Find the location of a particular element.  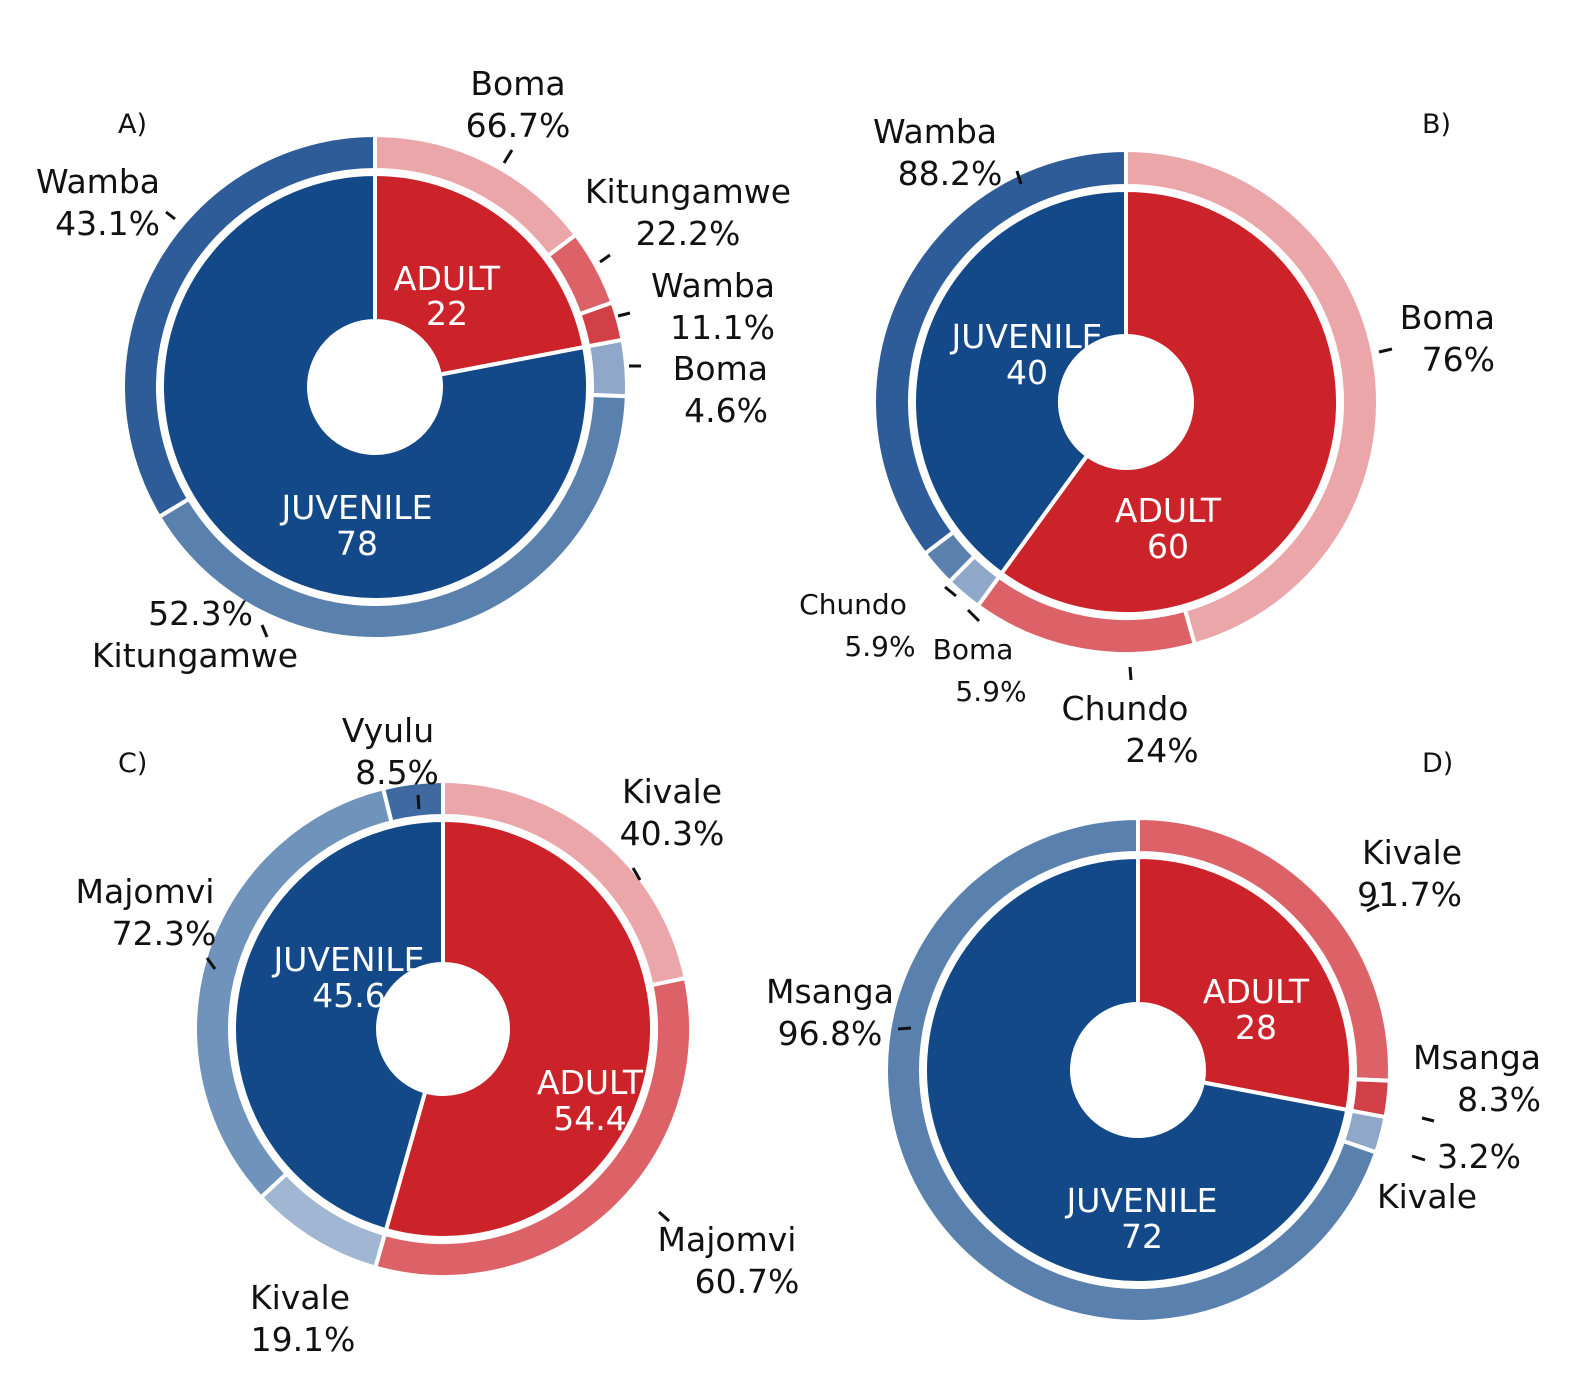

panel-c-adult-majomvi-tick is located at coordinates (664, 1216).